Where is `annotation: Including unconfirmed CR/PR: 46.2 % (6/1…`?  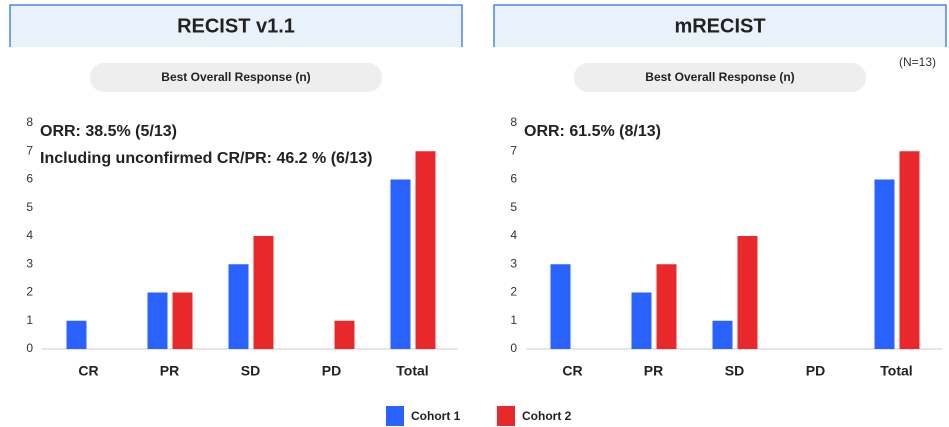
annotation: Including unconfirmed CR/PR: 46.2 % (6/1… is located at coordinates (206, 158).